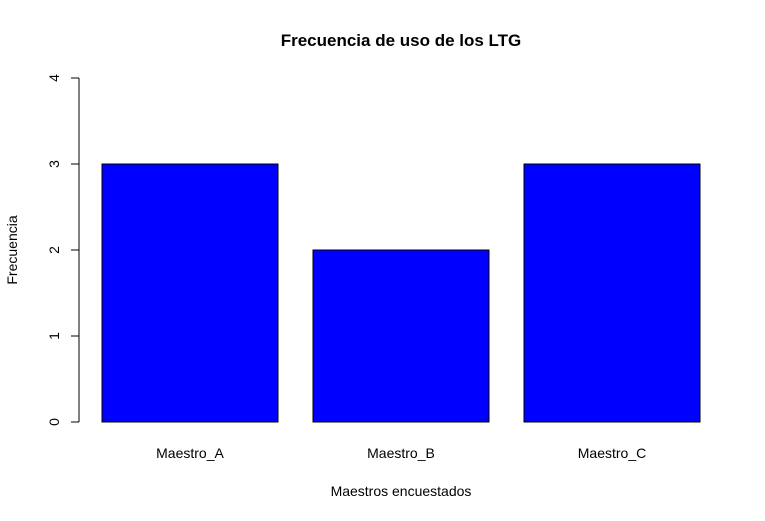  What do you see at coordinates (401, 491) in the screenshot?
I see `x-axis-label: Maestros encuestados` at bounding box center [401, 491].